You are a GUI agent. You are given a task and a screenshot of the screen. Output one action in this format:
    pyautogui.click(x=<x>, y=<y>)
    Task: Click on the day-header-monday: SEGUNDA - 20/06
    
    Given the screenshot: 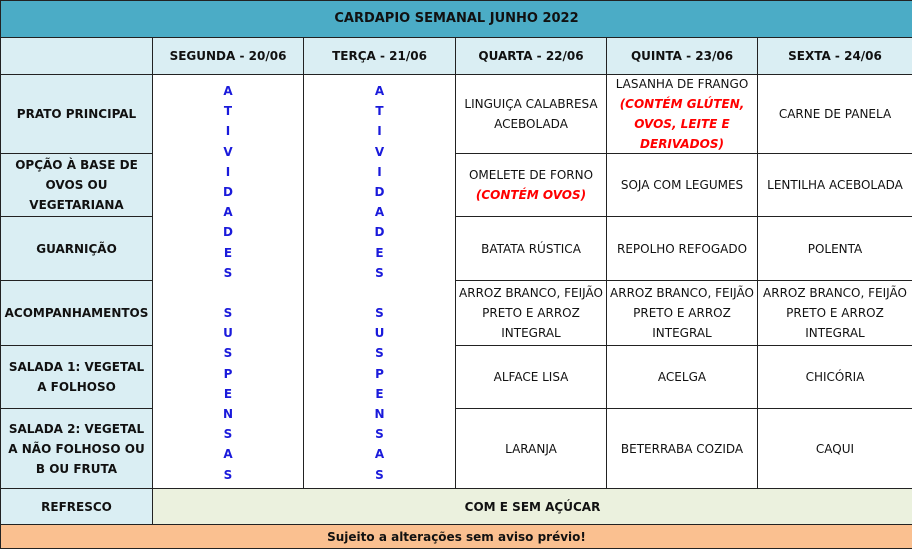 What is the action you would take?
    pyautogui.click(x=228, y=56)
    